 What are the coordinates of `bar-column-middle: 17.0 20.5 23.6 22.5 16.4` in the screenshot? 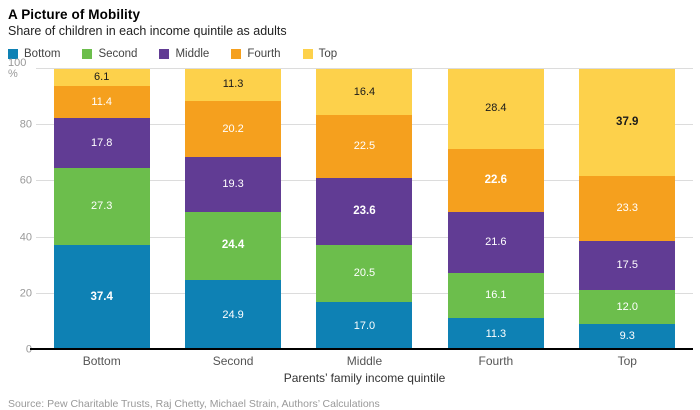 It's located at (364, 209).